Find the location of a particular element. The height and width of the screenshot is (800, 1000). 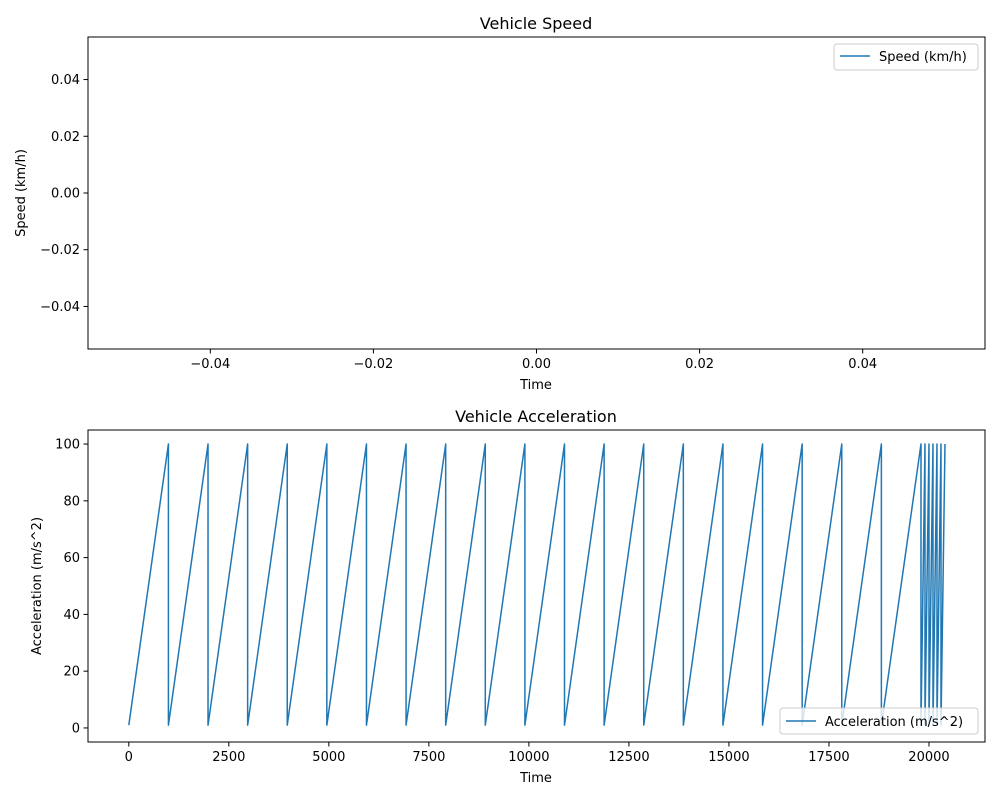

speed-chart-title: Vehicle Speed is located at coordinates (536, 23).